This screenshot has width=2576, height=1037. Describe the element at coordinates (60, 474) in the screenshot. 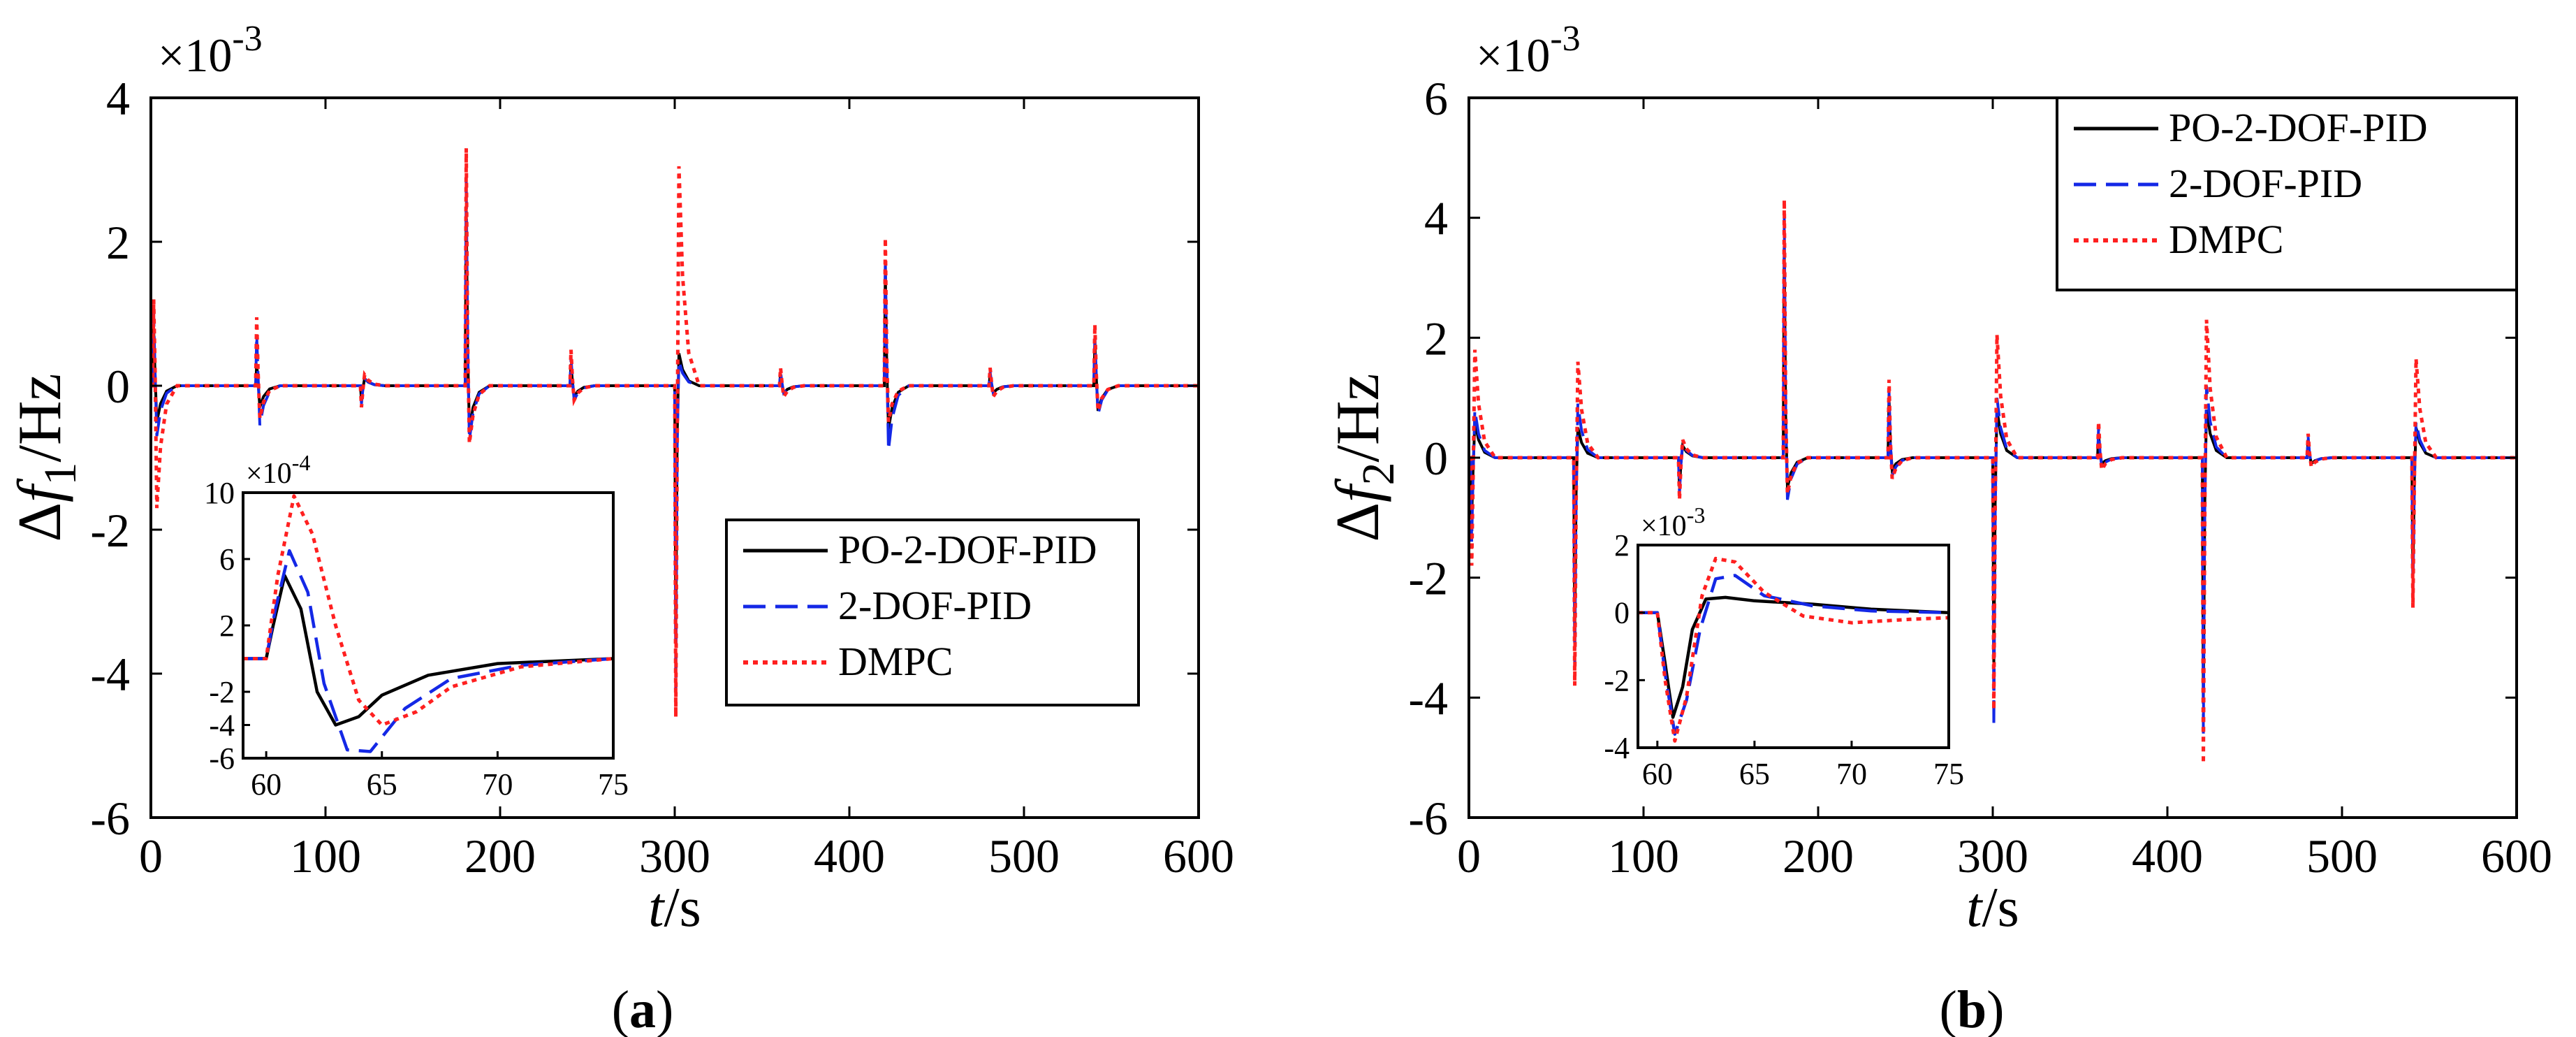

I see `y-label-subscript: 1` at that location.